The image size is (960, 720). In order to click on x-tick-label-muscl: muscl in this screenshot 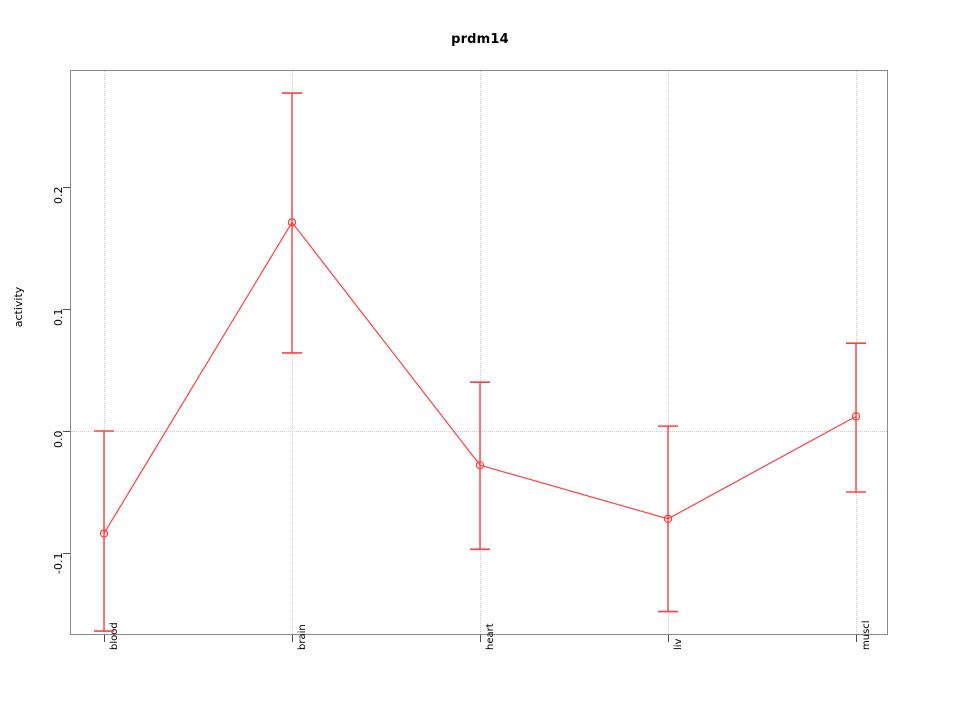, I will do `click(866, 635)`.